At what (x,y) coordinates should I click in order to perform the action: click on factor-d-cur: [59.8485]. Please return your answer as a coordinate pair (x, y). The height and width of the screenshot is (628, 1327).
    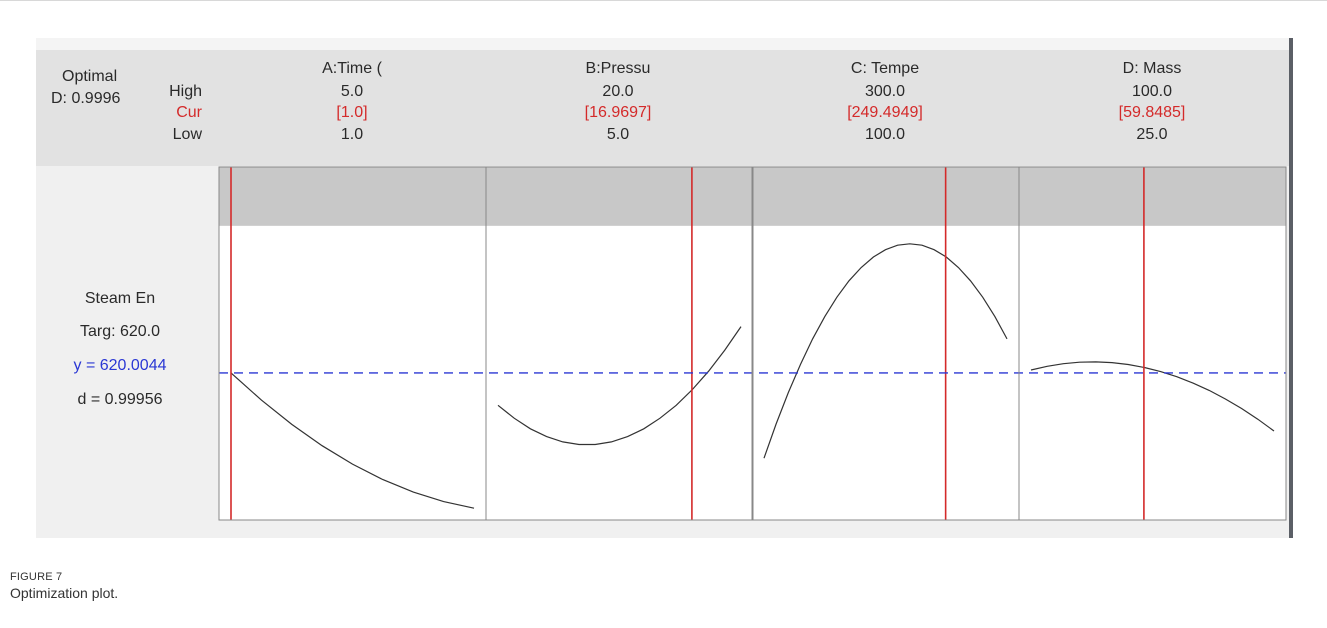
    Looking at the image, I should click on (1152, 112).